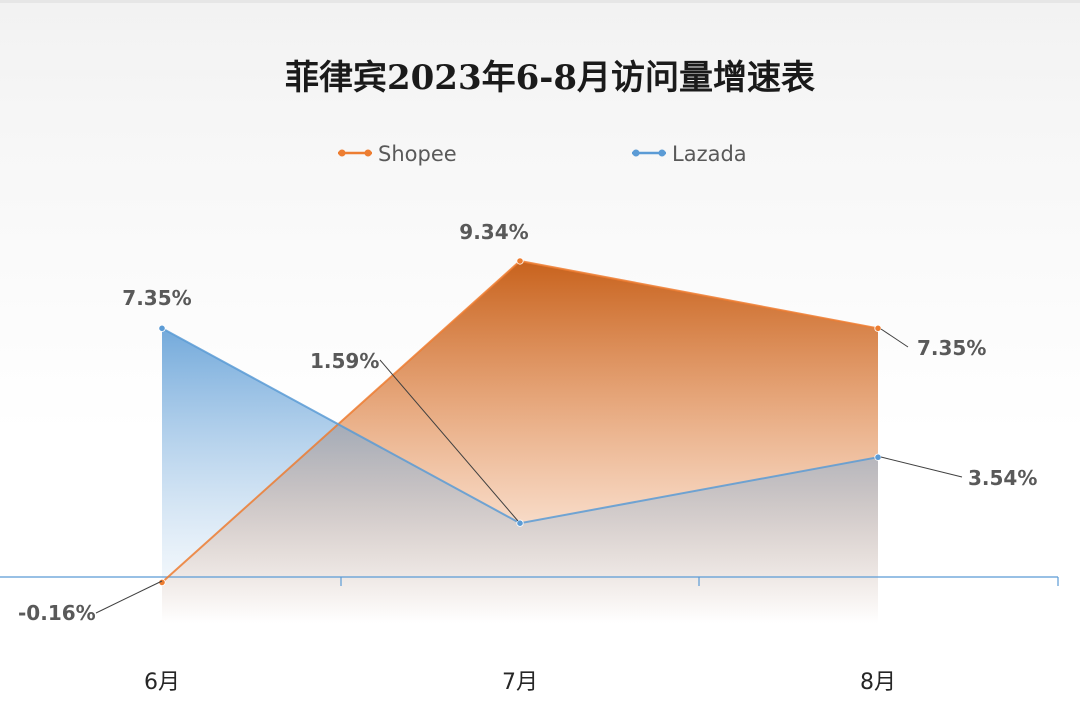  Describe the element at coordinates (344, 361) in the screenshot. I see `data-label-lazada-2: 1.59%` at that location.